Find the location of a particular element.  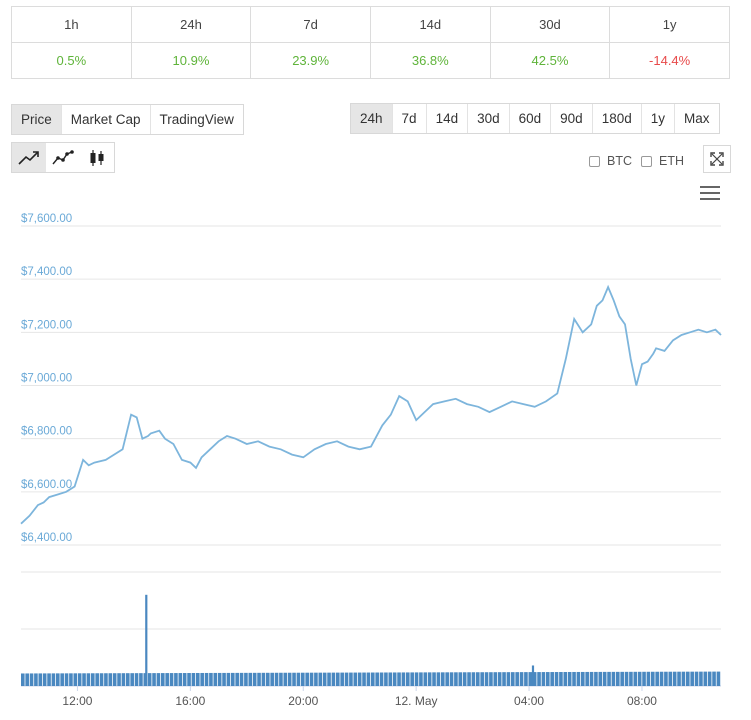

range-180d: 180d is located at coordinates (617, 118).